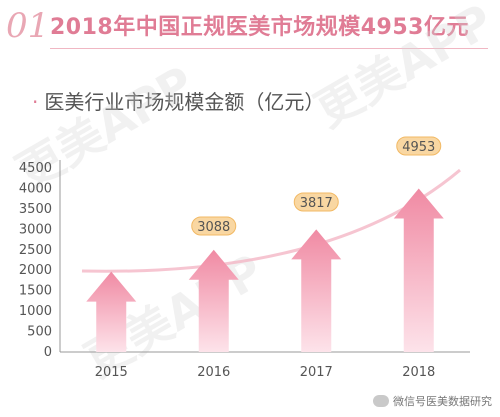 The image size is (500, 417). What do you see at coordinates (259, 27) in the screenshot?
I see `page-title: 2018年中国正规医美市场规模4953亿元` at bounding box center [259, 27].